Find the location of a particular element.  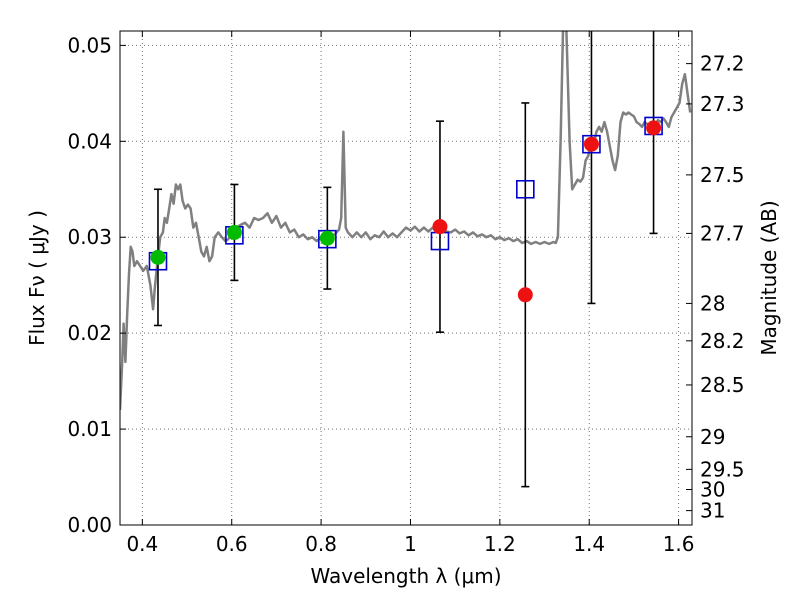

magnitude-tick-label: 27.5 is located at coordinates (722, 175).